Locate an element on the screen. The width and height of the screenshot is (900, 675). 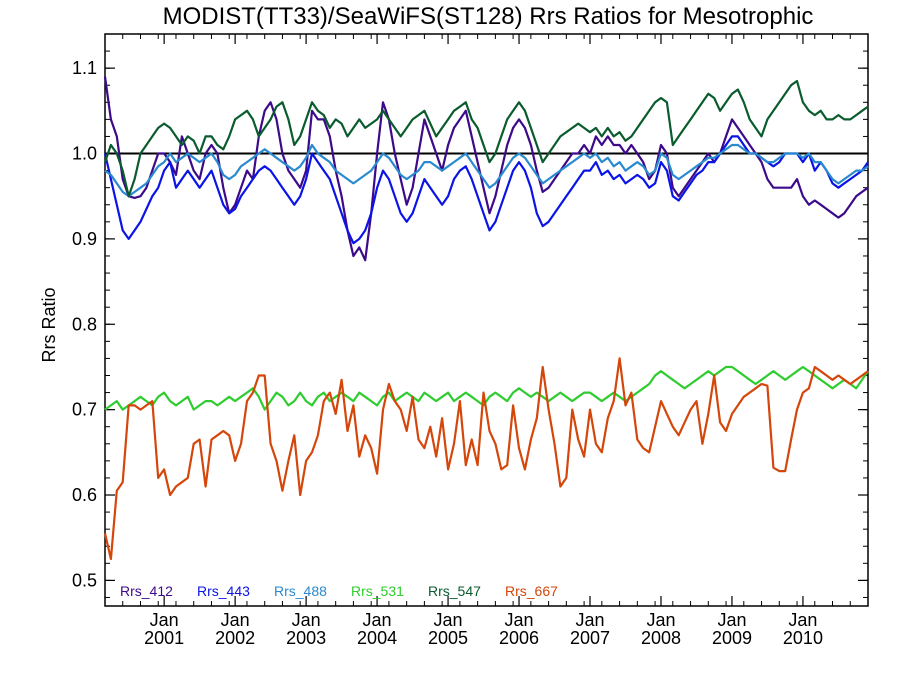
y-tick-label: 0.5 is located at coordinates (84, 580).